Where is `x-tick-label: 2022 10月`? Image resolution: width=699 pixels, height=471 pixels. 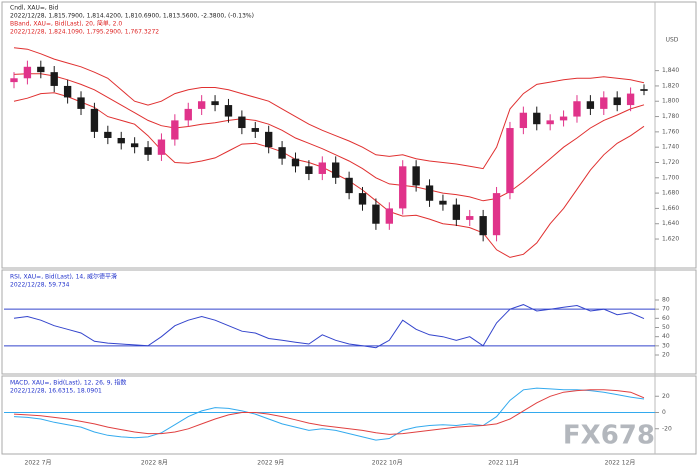 x-tick-label: 2022 10月 is located at coordinates (387, 463).